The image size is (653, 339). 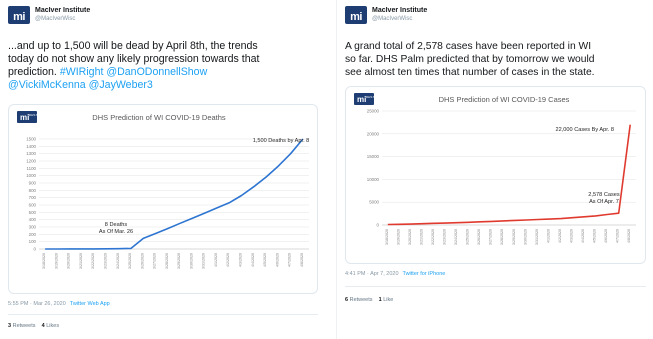 I want to click on chart-annotation: 2,578 Cases, so click(x=604, y=195).